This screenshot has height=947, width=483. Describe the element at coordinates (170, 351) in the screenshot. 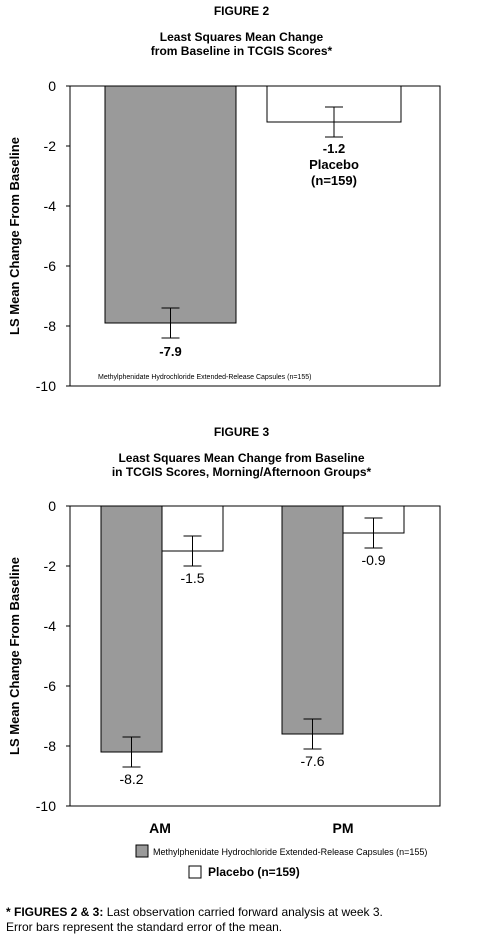

I see `data-label-drug: -7.9` at that location.